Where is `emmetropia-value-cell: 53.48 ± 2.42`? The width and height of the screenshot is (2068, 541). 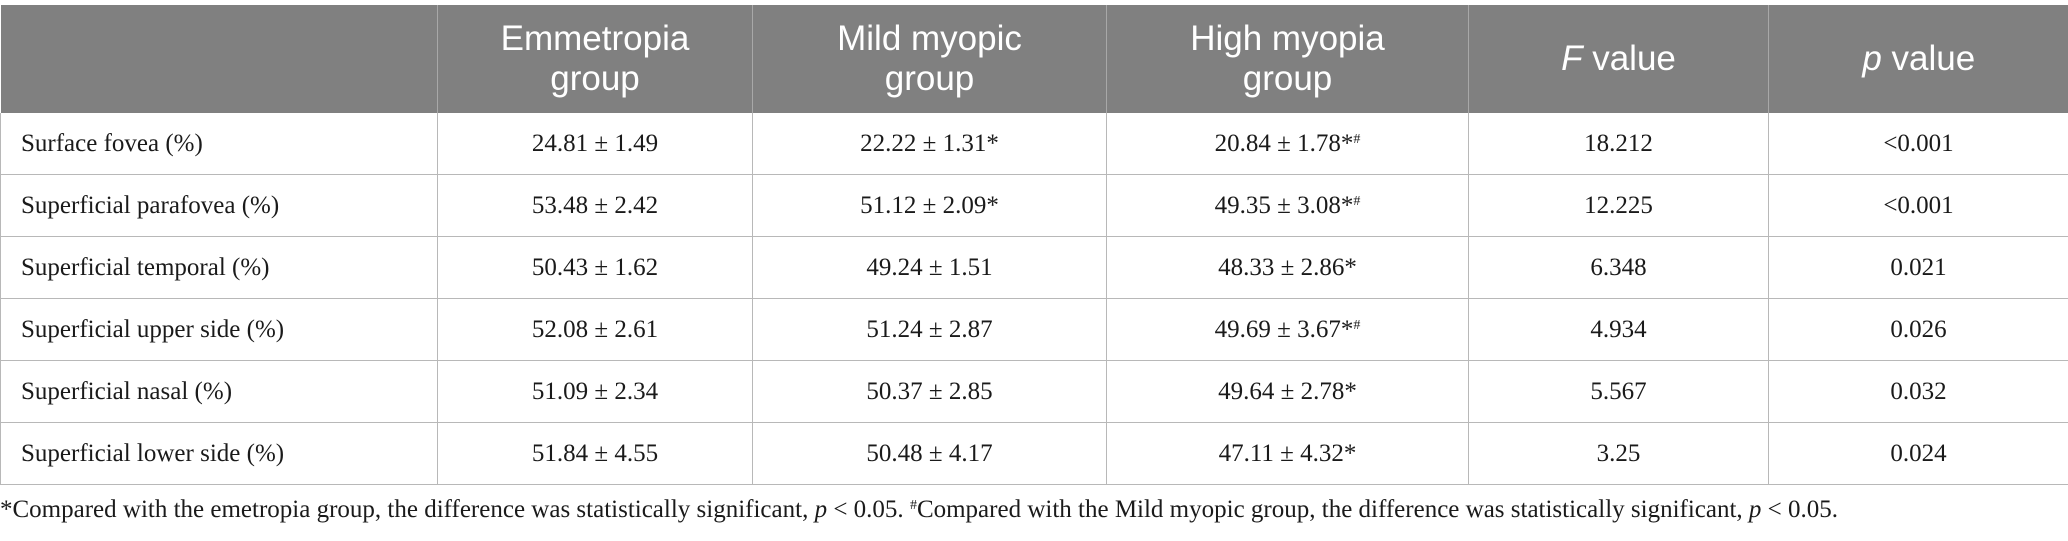
emmetropia-value-cell: 53.48 ± 2.42 is located at coordinates (595, 205).